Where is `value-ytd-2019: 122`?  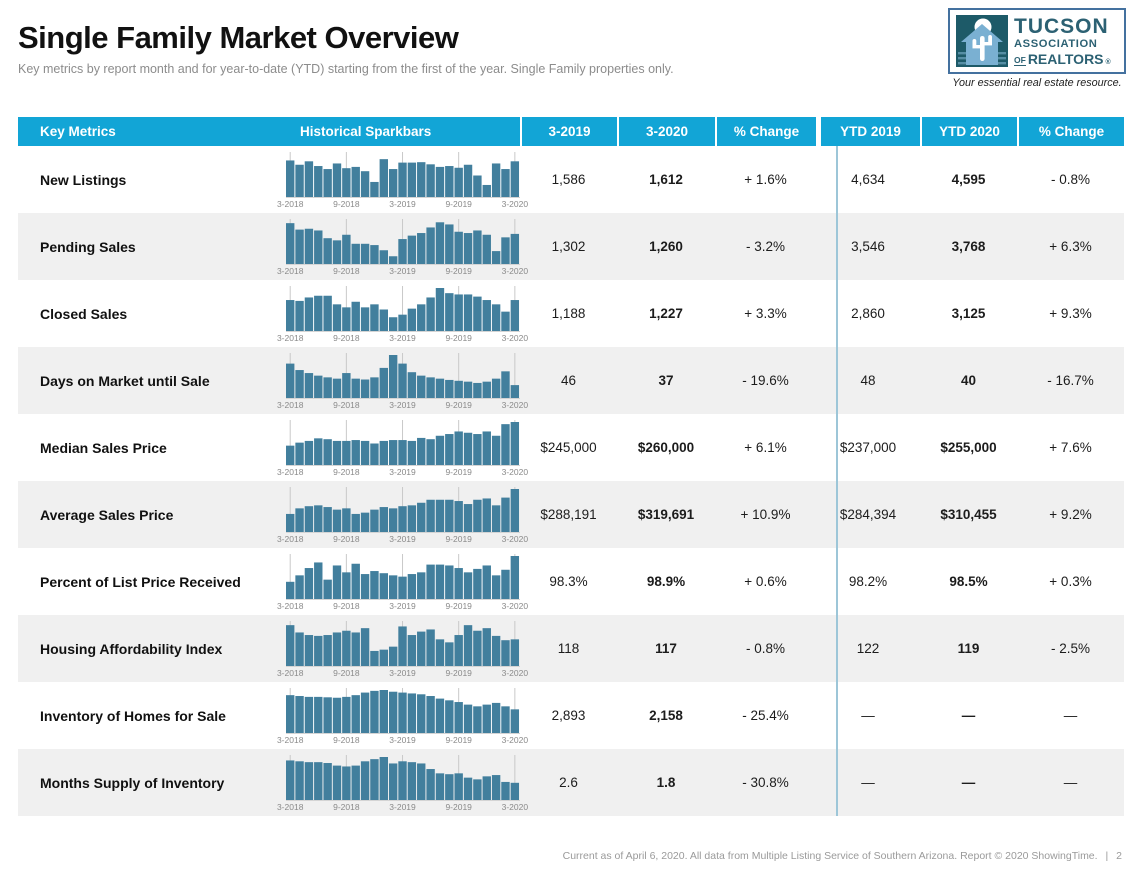 value-ytd-2019: 122 is located at coordinates (868, 648).